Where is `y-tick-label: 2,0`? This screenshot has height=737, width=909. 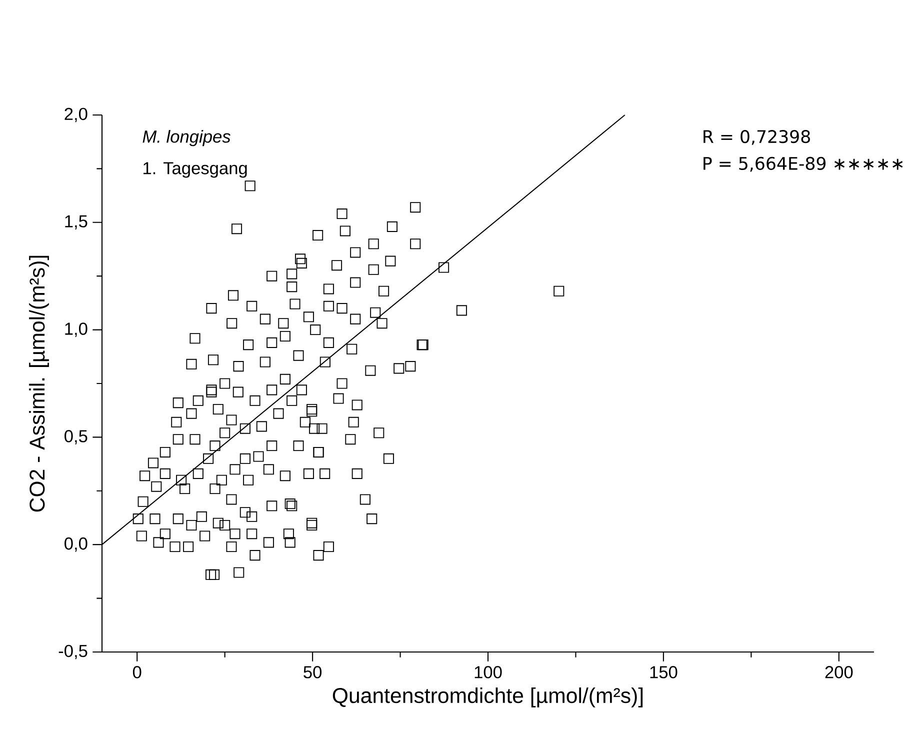 y-tick-label: 2,0 is located at coordinates (76, 115).